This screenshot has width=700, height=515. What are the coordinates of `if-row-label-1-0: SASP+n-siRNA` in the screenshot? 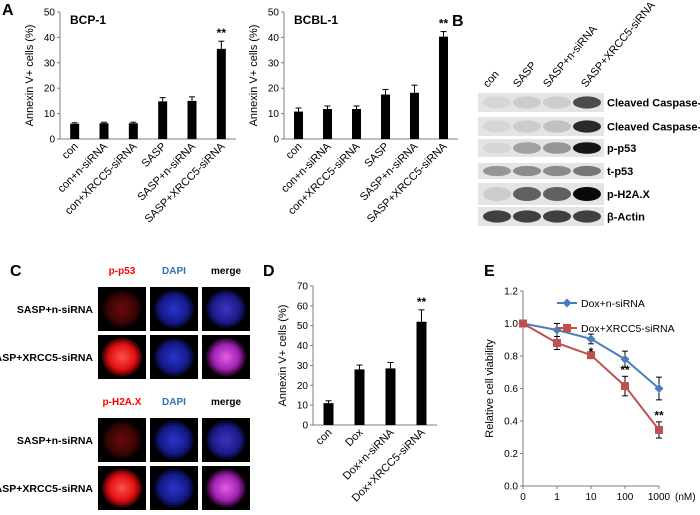 It's located at (55, 441).